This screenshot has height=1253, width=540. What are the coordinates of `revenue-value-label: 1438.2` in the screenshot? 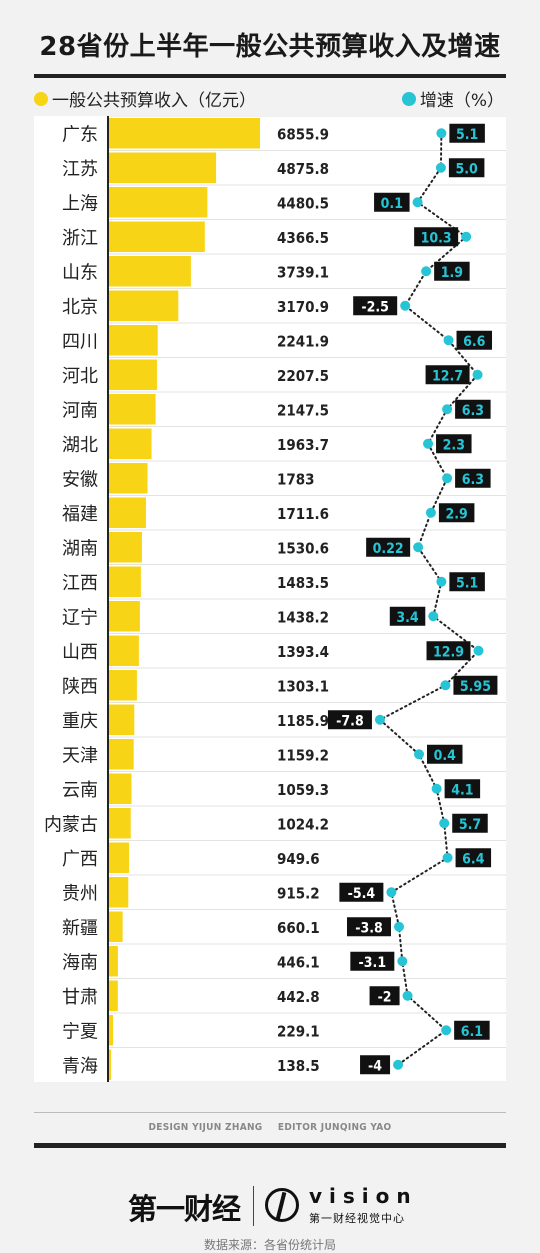 It's located at (303, 617).